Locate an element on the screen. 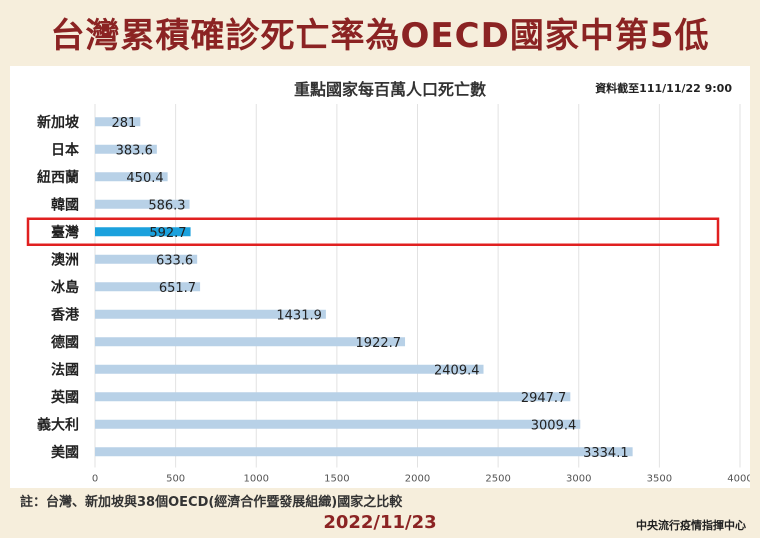 Image resolution: width=760 pixels, height=538 pixels. x-tick-label: 1500 is located at coordinates (336, 479).